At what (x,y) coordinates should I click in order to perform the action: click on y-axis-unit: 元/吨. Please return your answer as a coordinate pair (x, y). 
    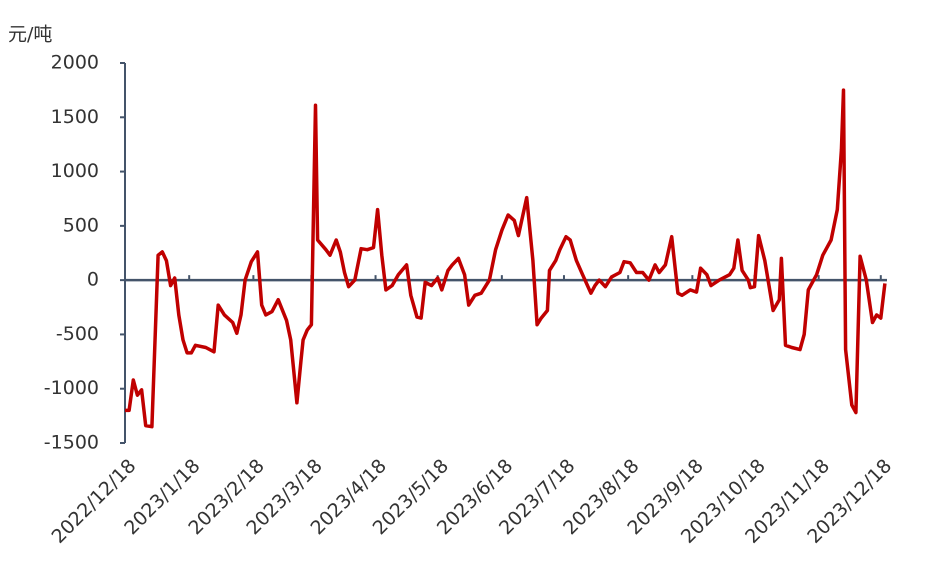
    Looking at the image, I should click on (30, 35).